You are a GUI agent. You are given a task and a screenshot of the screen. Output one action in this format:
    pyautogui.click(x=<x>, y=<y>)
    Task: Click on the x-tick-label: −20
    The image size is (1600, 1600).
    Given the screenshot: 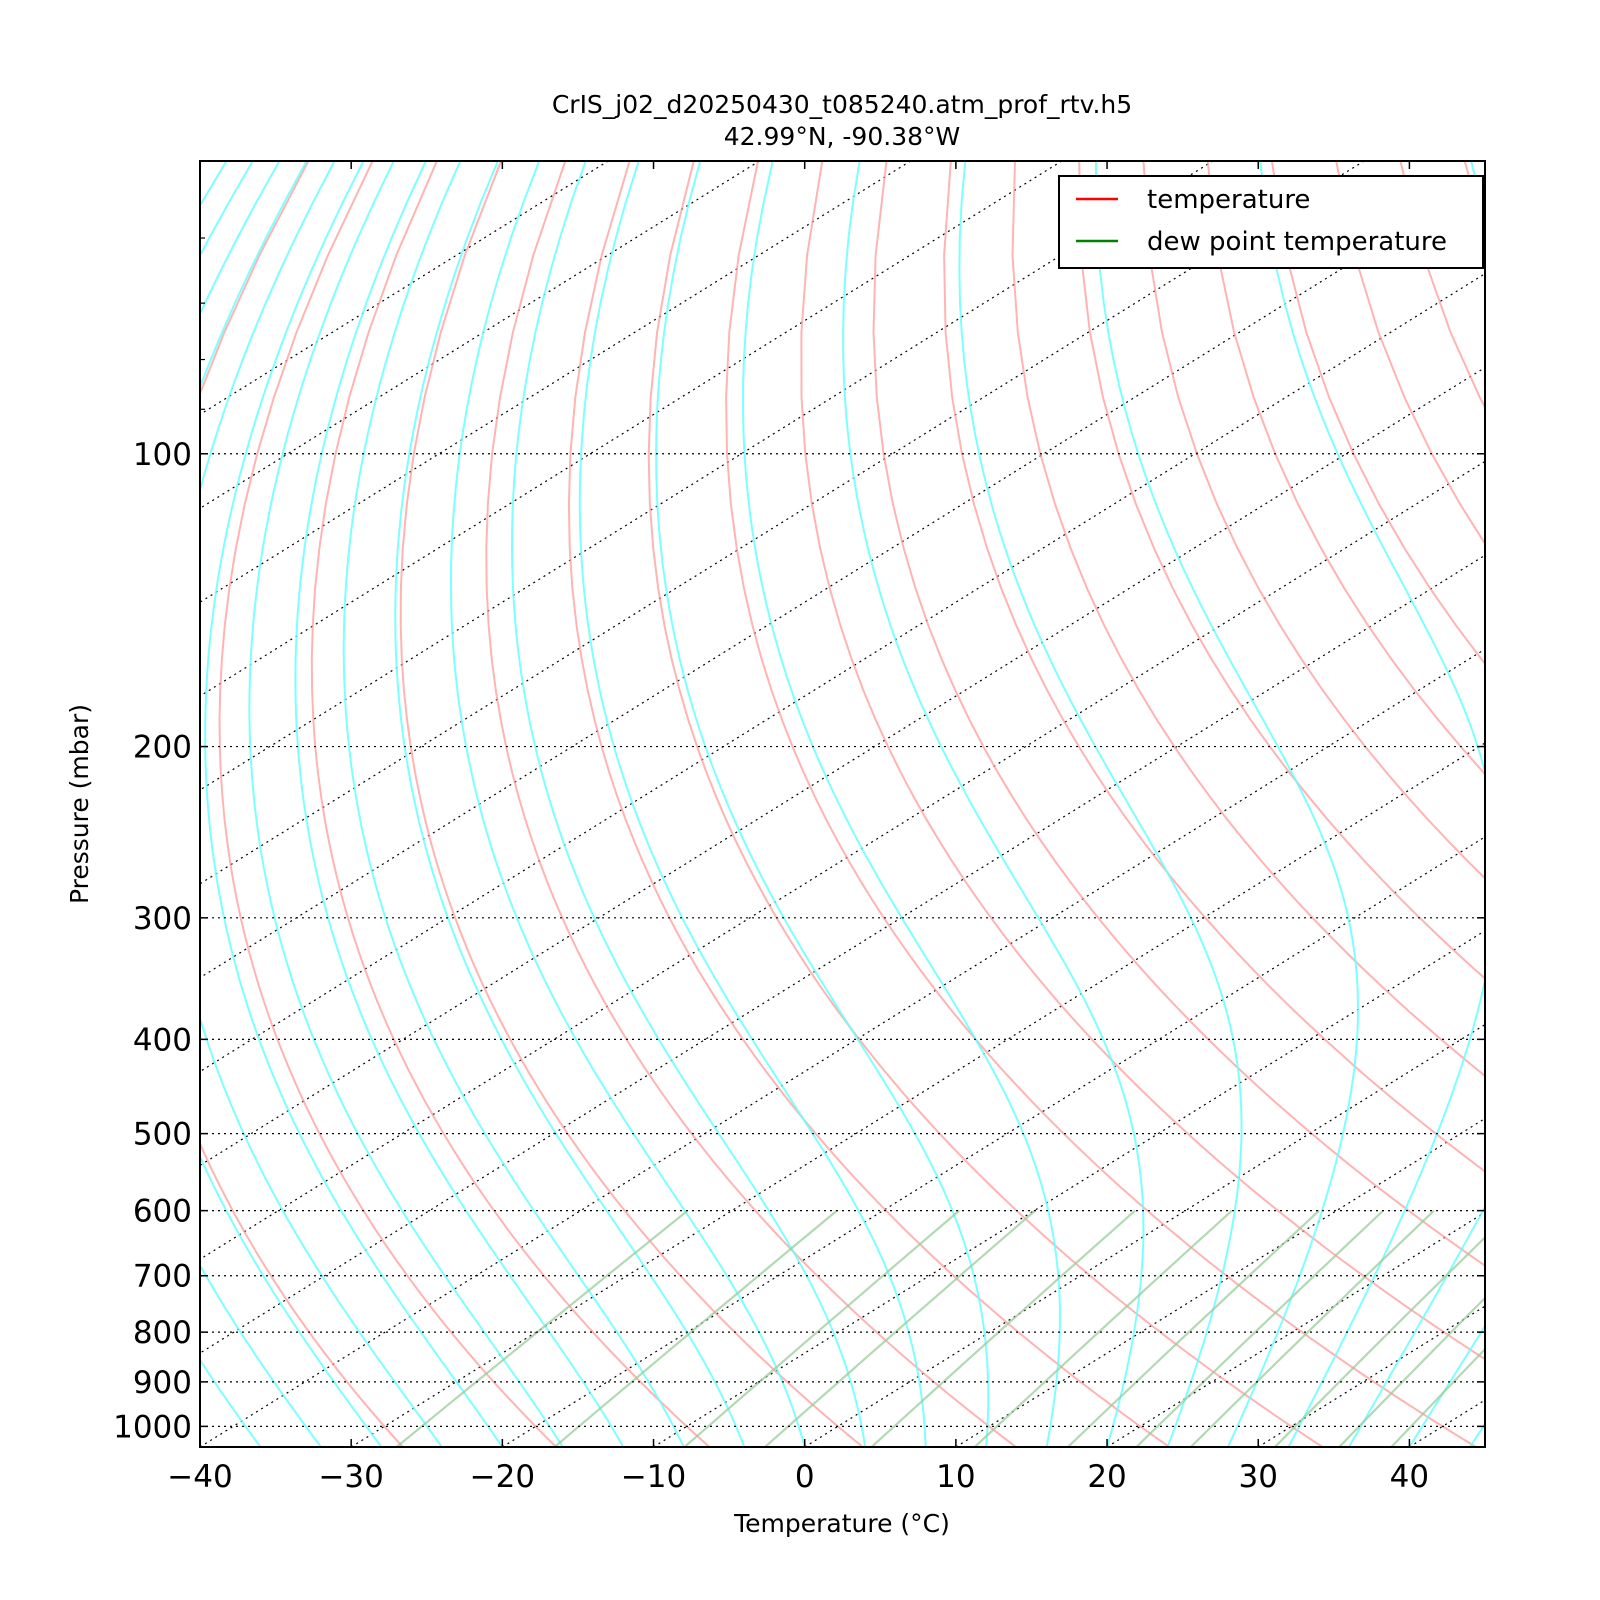 What is the action you would take?
    pyautogui.click(x=502, y=1477)
    